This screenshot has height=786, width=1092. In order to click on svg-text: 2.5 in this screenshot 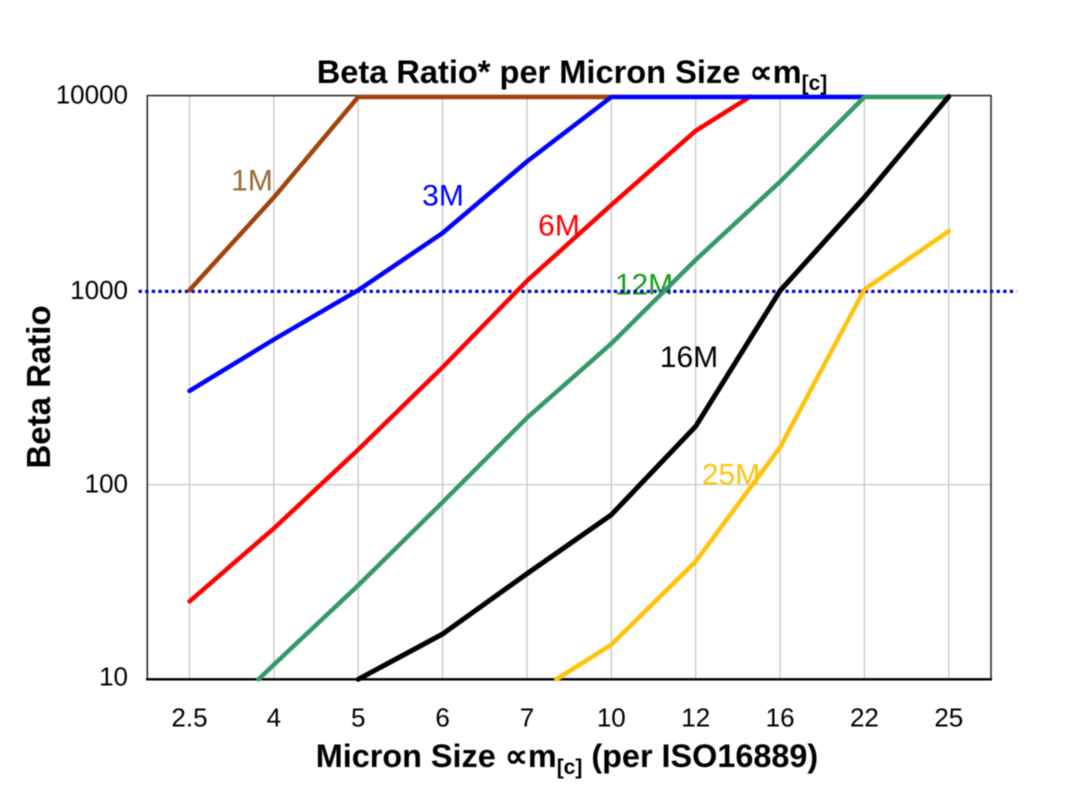, I will do `click(189, 718)`.